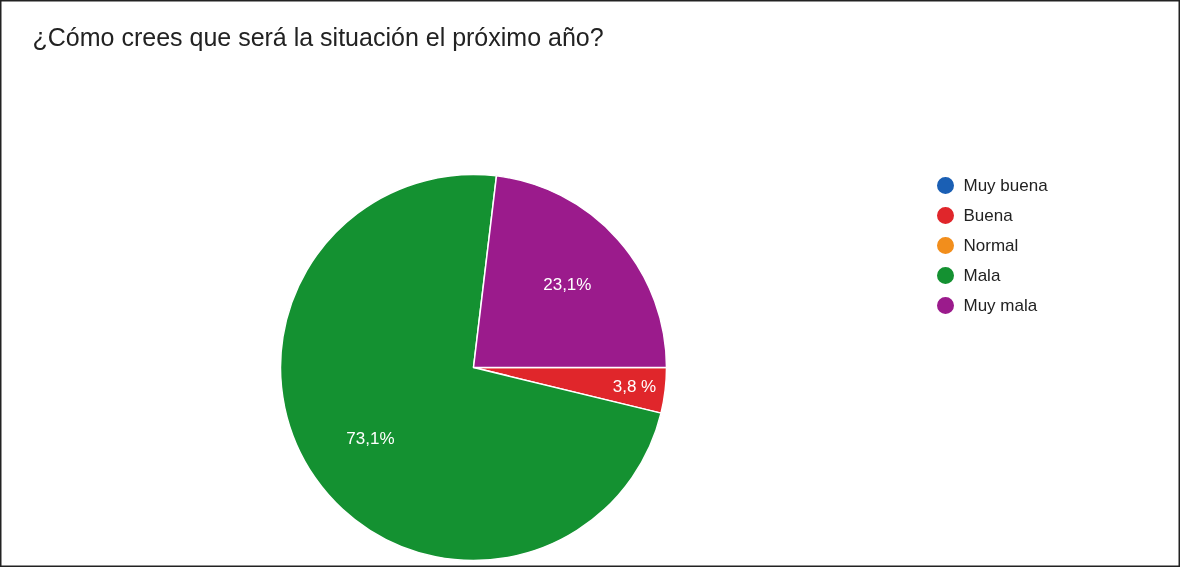 The width and height of the screenshot is (1186, 573). Describe the element at coordinates (634, 387) in the screenshot. I see `data-label: 3,8 %` at that location.